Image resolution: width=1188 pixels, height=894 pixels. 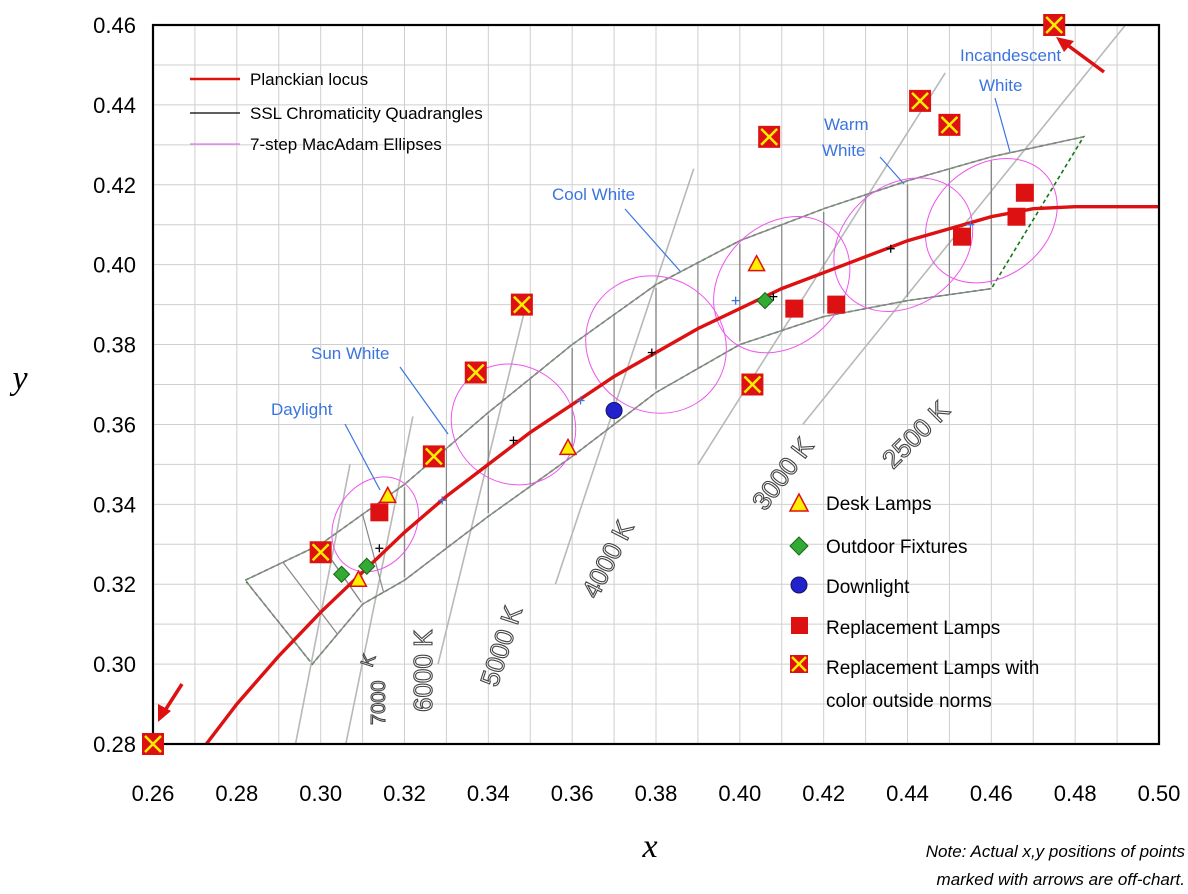 I want to click on label-cool-white: Cool White, so click(x=593, y=194).